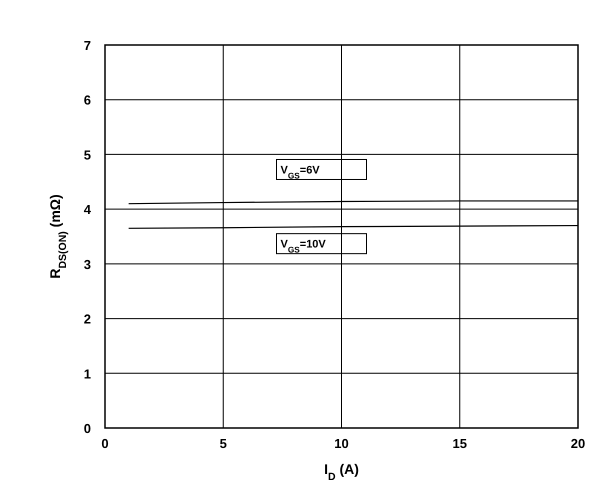 This screenshot has height=504, width=603. I want to click on y-tick-label: 3, so click(87, 264).